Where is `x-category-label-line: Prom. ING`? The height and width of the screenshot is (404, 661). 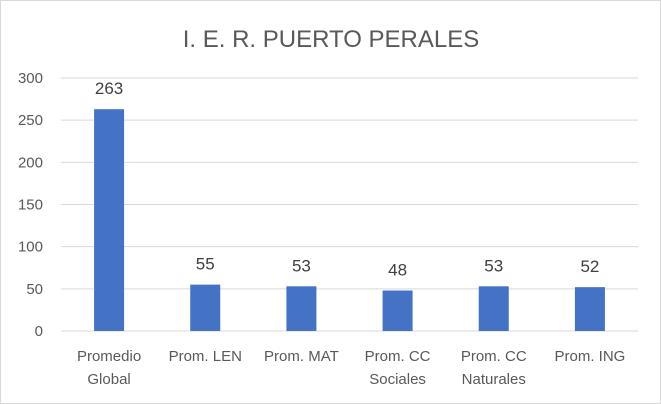 x-category-label-line: Prom. ING is located at coordinates (589, 356).